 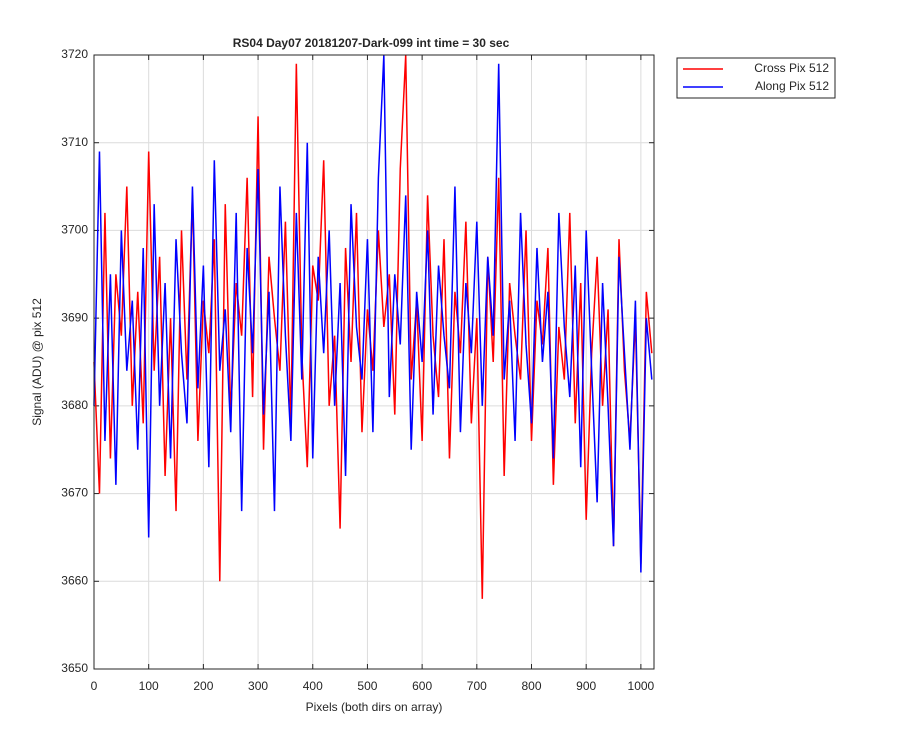 What do you see at coordinates (586, 686) in the screenshot?
I see `x-tick-label: 900` at bounding box center [586, 686].